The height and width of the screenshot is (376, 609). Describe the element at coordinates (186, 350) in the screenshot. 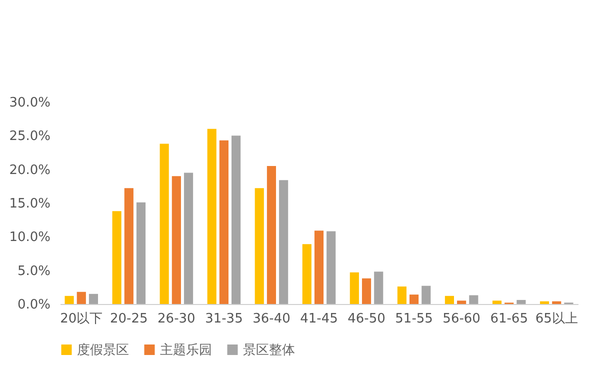

I see `legend-label: 主题乐园` at that location.